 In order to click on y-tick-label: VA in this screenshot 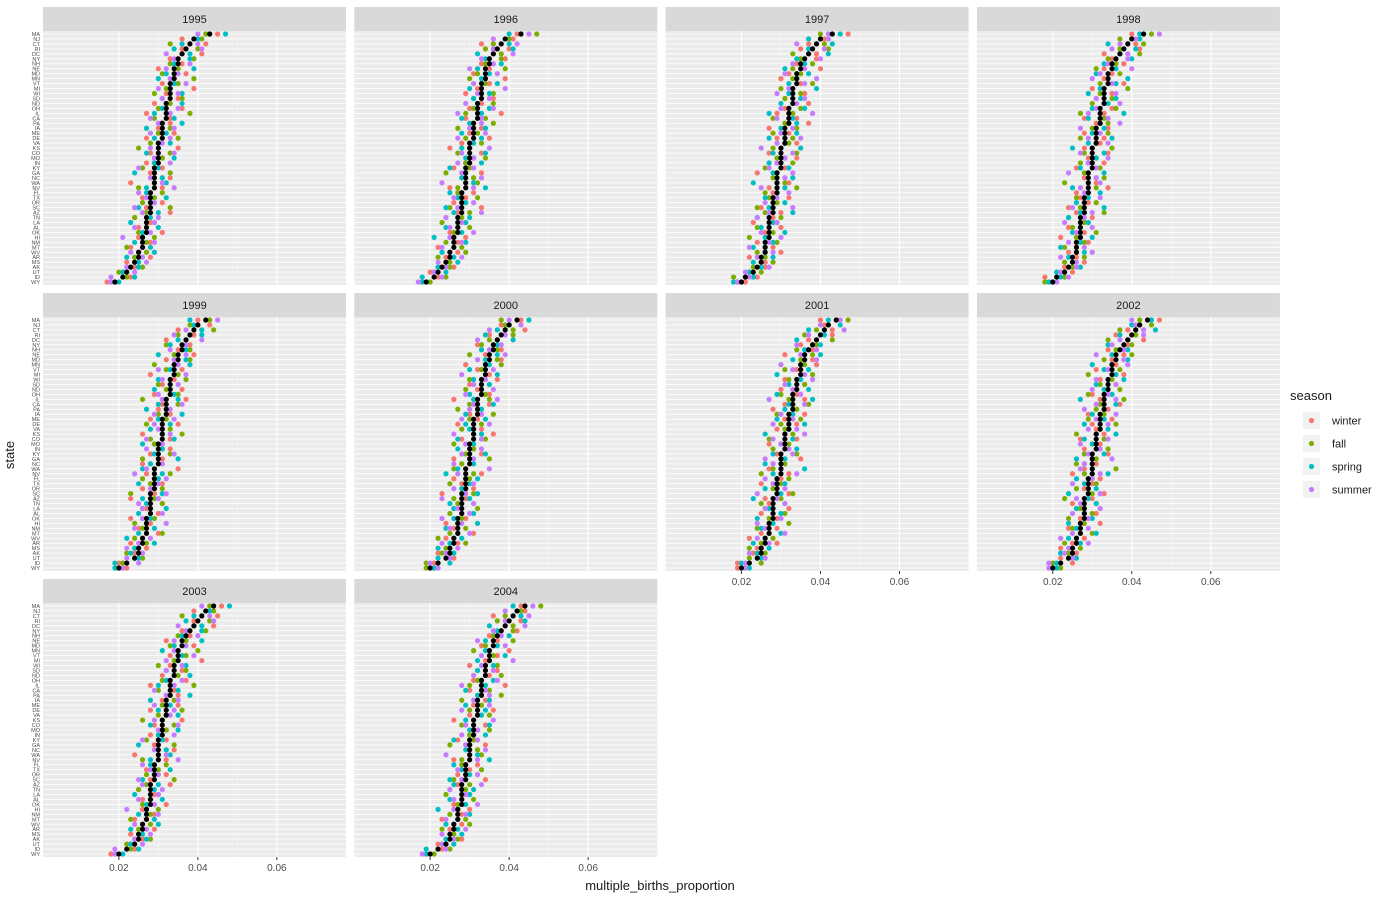, I will do `click(36, 716)`.